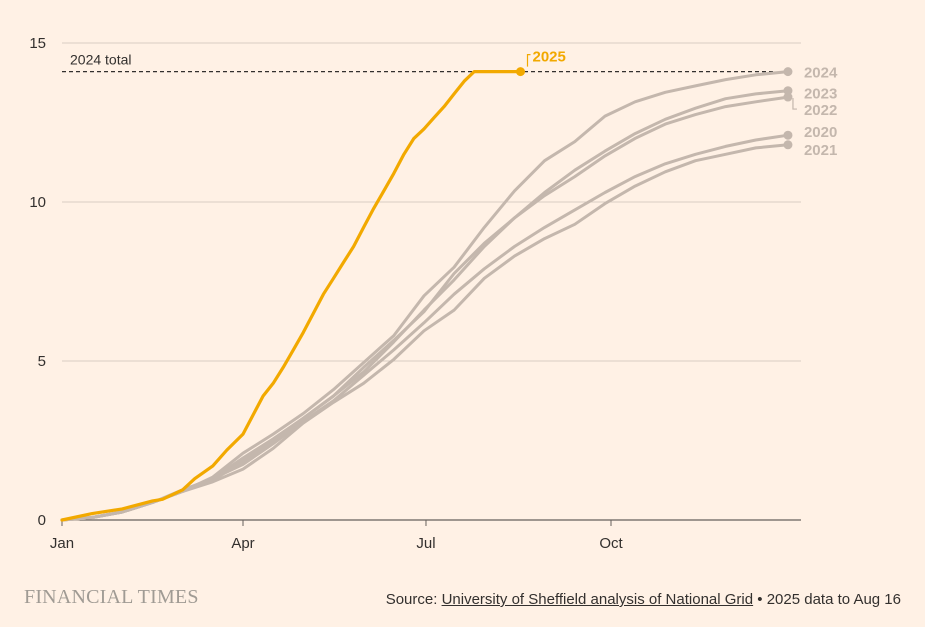 Image resolution: width=925 pixels, height=627 pixels. I want to click on series-label-2020: 2020, so click(820, 132).